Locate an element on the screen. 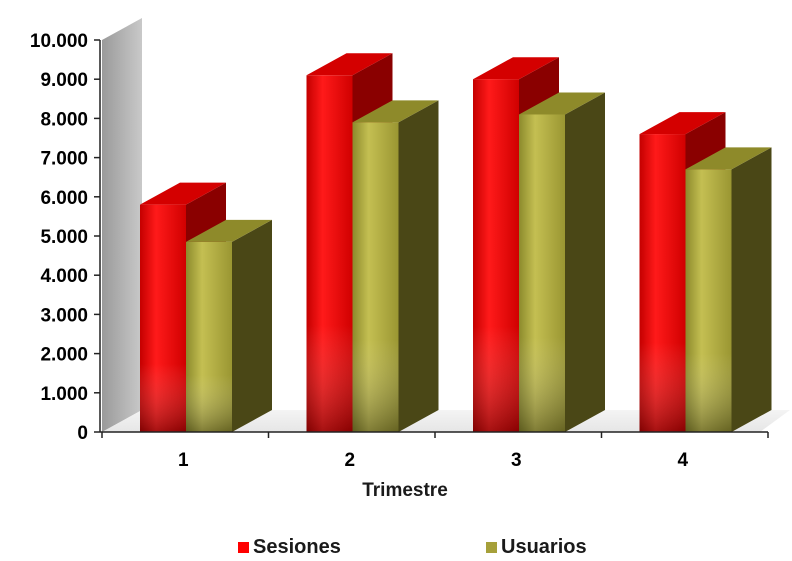  legend-label-usuarios: Usuarios is located at coordinates (544, 547).